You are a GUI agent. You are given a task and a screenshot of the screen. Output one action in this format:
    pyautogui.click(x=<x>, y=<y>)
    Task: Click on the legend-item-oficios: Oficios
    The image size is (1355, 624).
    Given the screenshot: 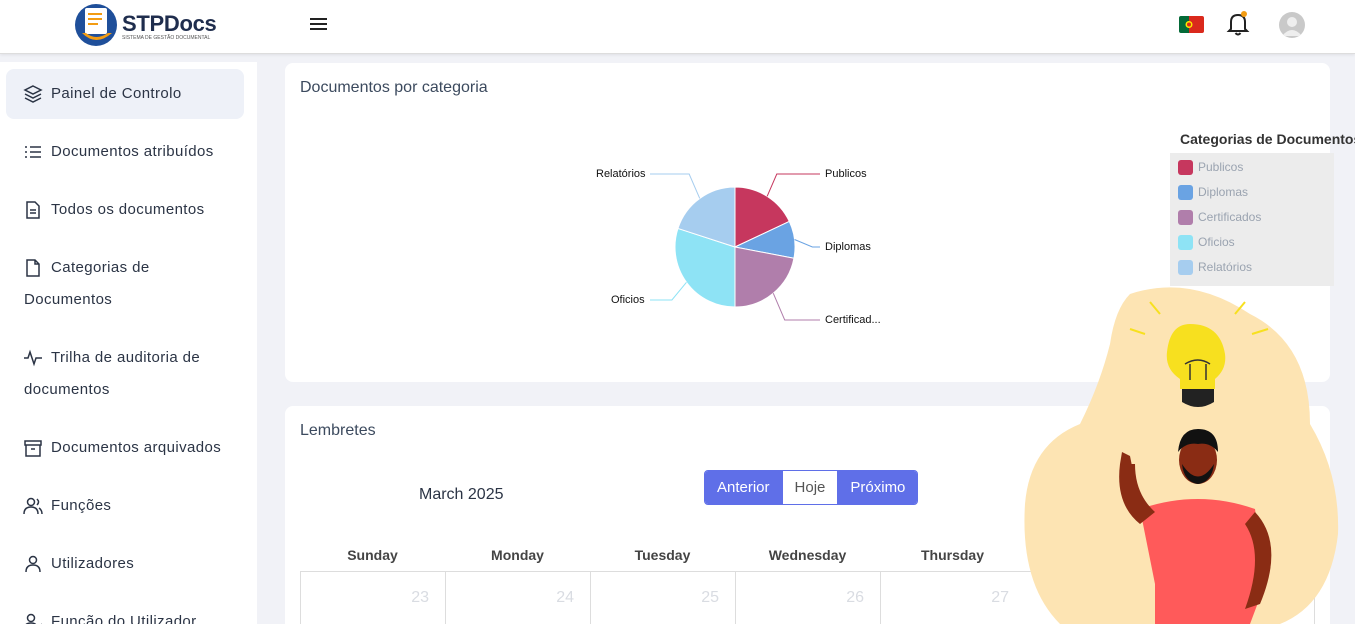 What is the action you would take?
    pyautogui.click(x=1206, y=243)
    